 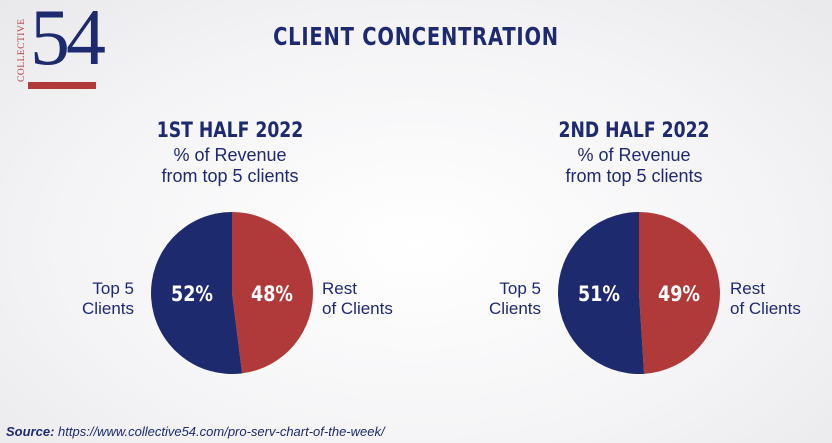 What do you see at coordinates (634, 176) in the screenshot?
I see `panel-2-subtitle-line2: from top 5 clients` at bounding box center [634, 176].